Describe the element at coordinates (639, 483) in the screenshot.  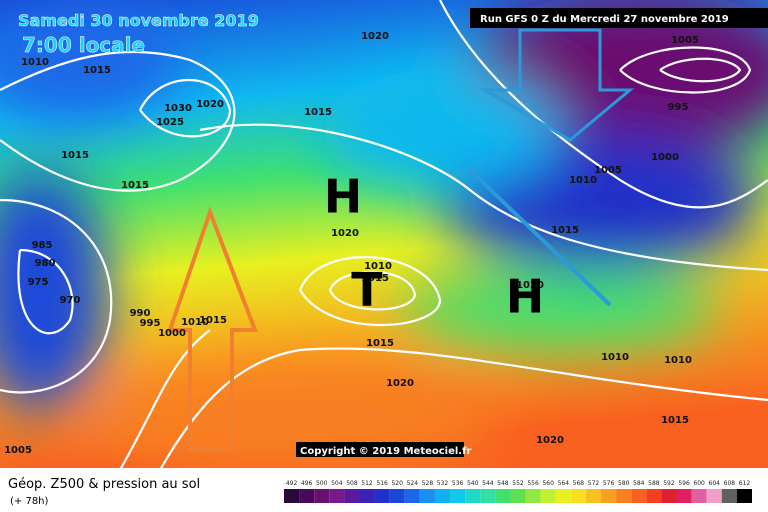
I see `legend-label: 584` at that location.